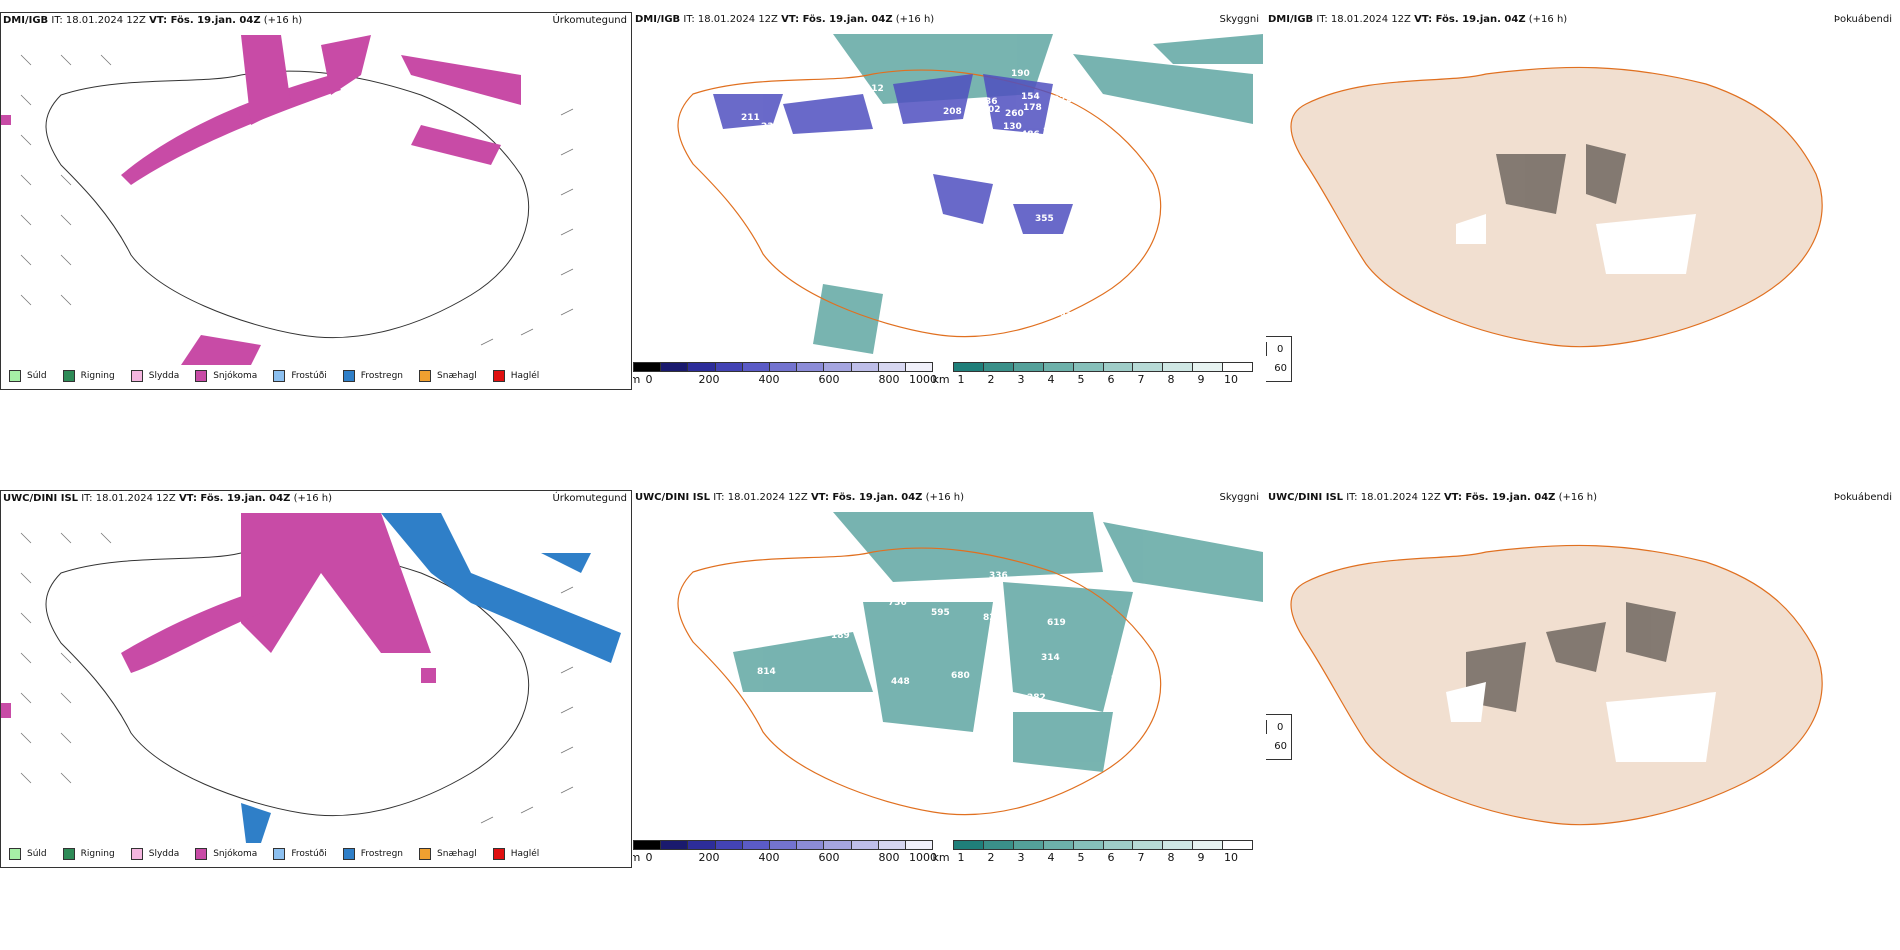 This screenshot has height=950, width=1900. What do you see at coordinates (1050, 658) in the screenshot?
I see `map-label: 314` at bounding box center [1050, 658].